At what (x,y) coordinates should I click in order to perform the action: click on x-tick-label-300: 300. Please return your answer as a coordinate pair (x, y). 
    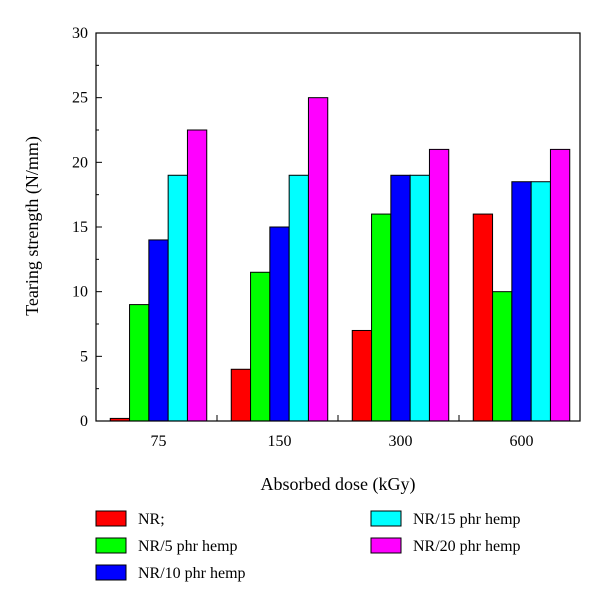
    Looking at the image, I should click on (401, 441).